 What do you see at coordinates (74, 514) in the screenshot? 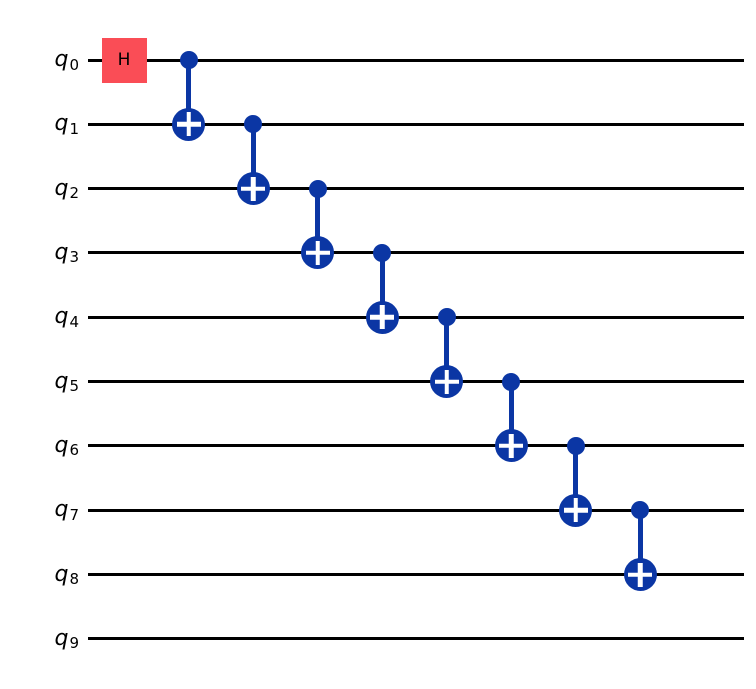
I see `qubit-label-subscript: 7` at bounding box center [74, 514].